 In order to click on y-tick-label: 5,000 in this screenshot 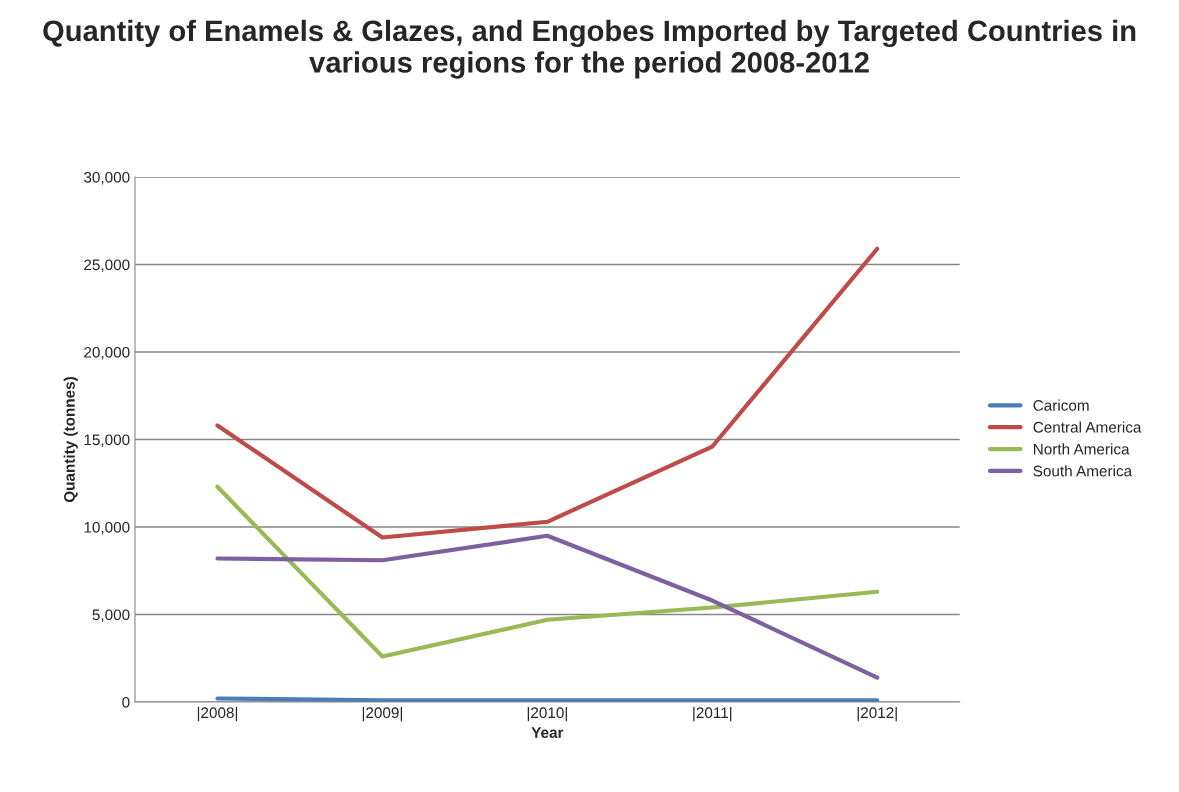, I will do `click(111, 616)`.